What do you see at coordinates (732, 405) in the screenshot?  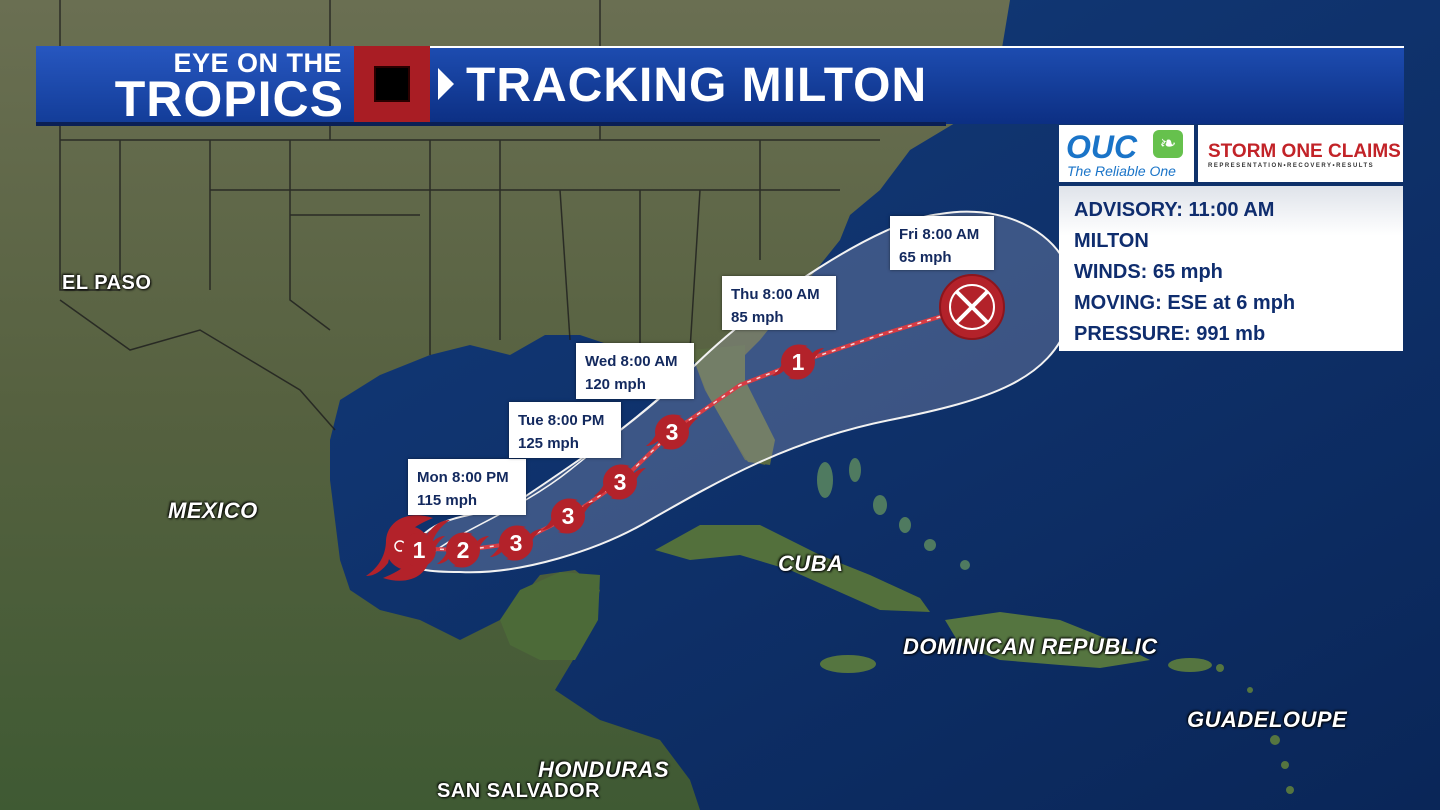 I see `florida-land` at bounding box center [732, 405].